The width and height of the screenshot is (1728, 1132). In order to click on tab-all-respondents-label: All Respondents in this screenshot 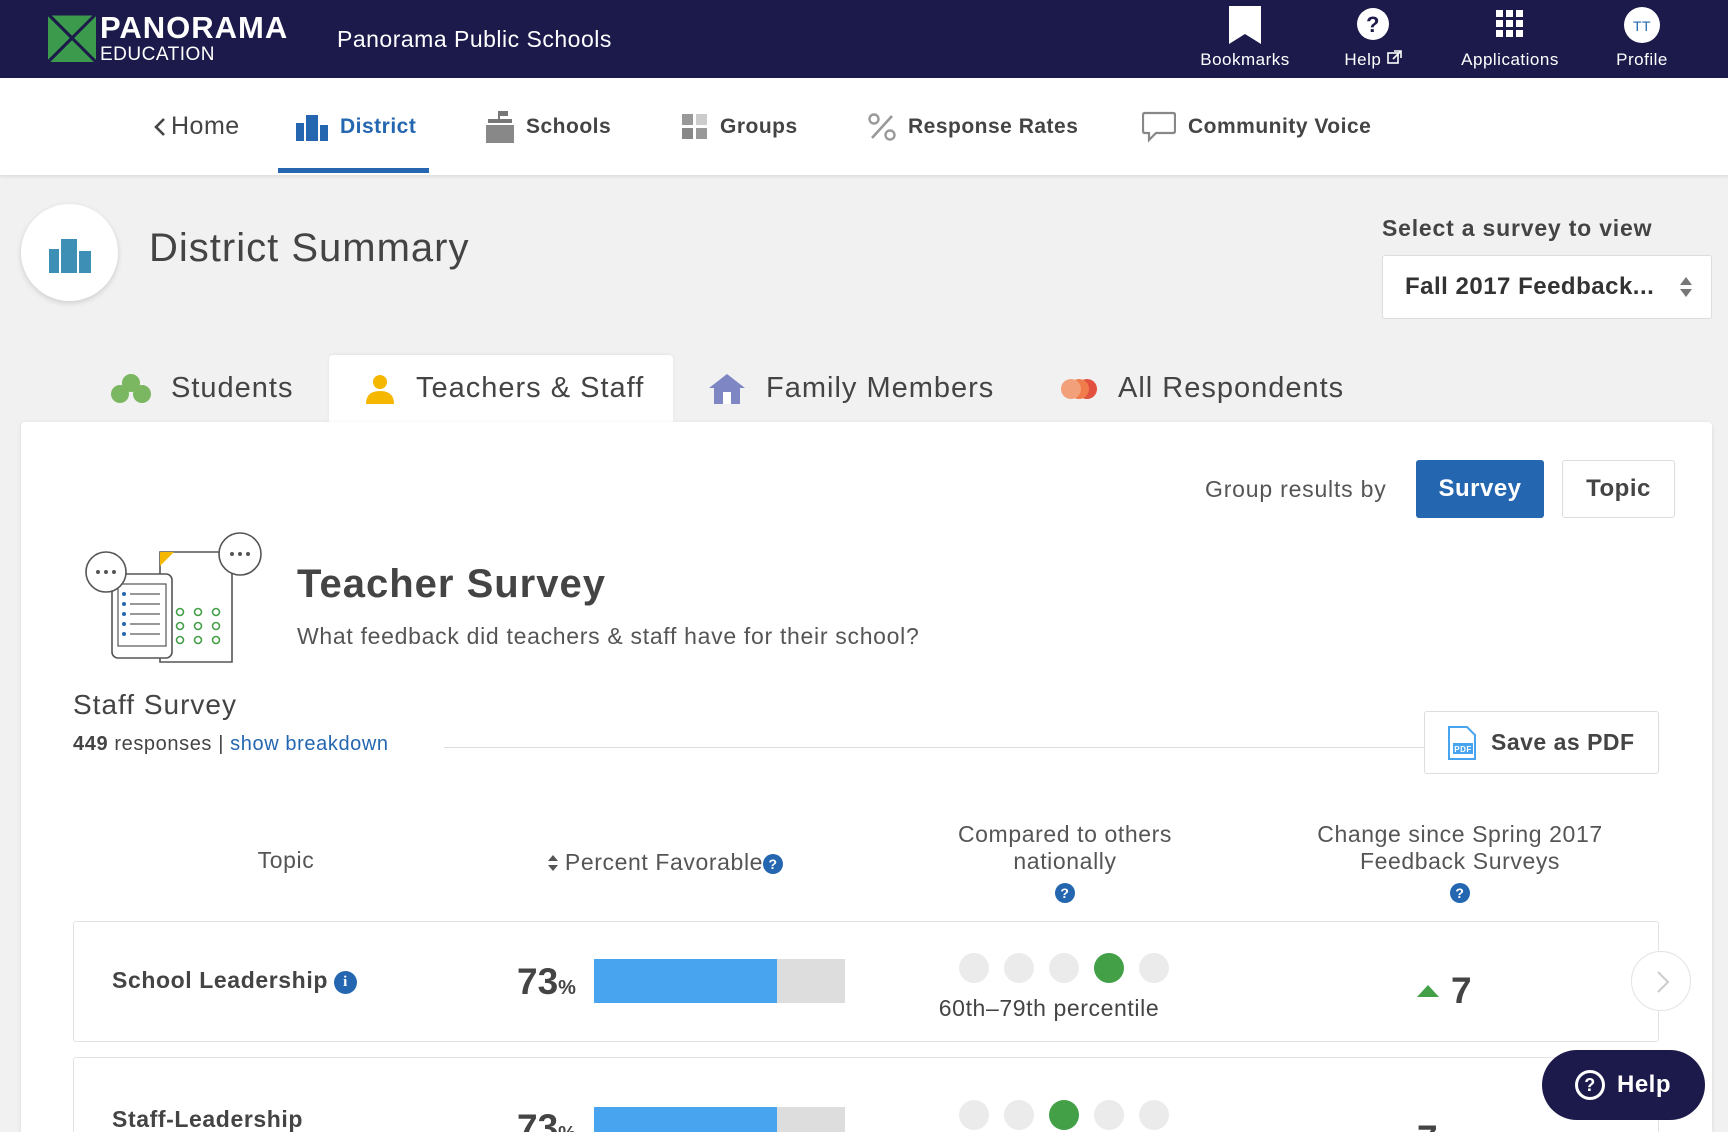, I will do `click(1231, 388)`.